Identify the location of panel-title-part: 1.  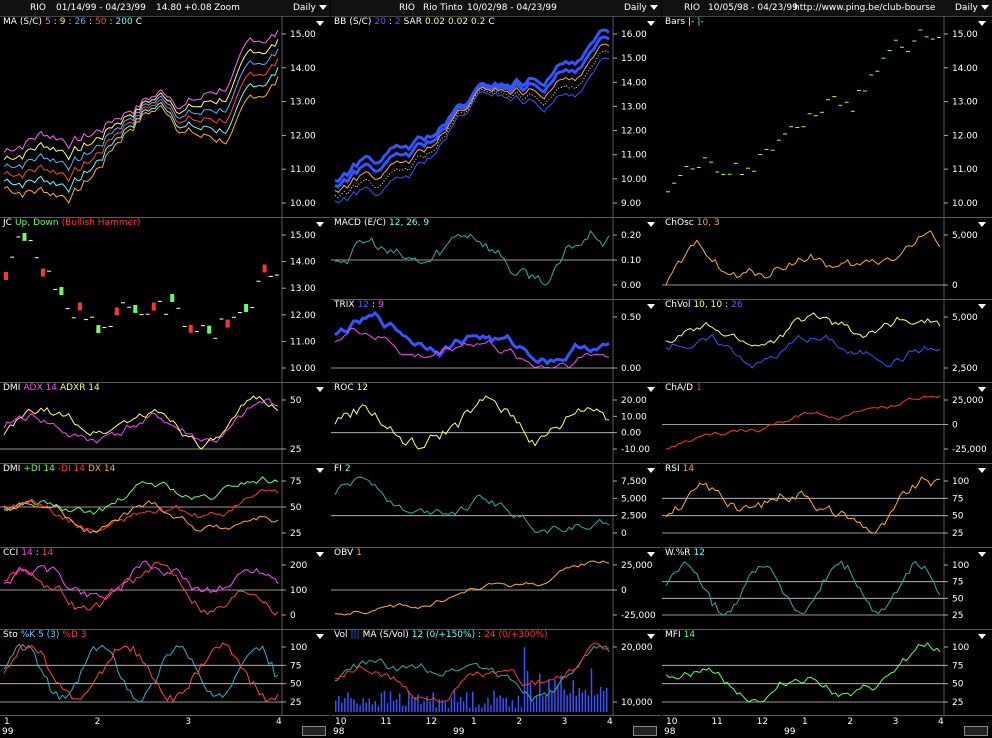
(699, 388).